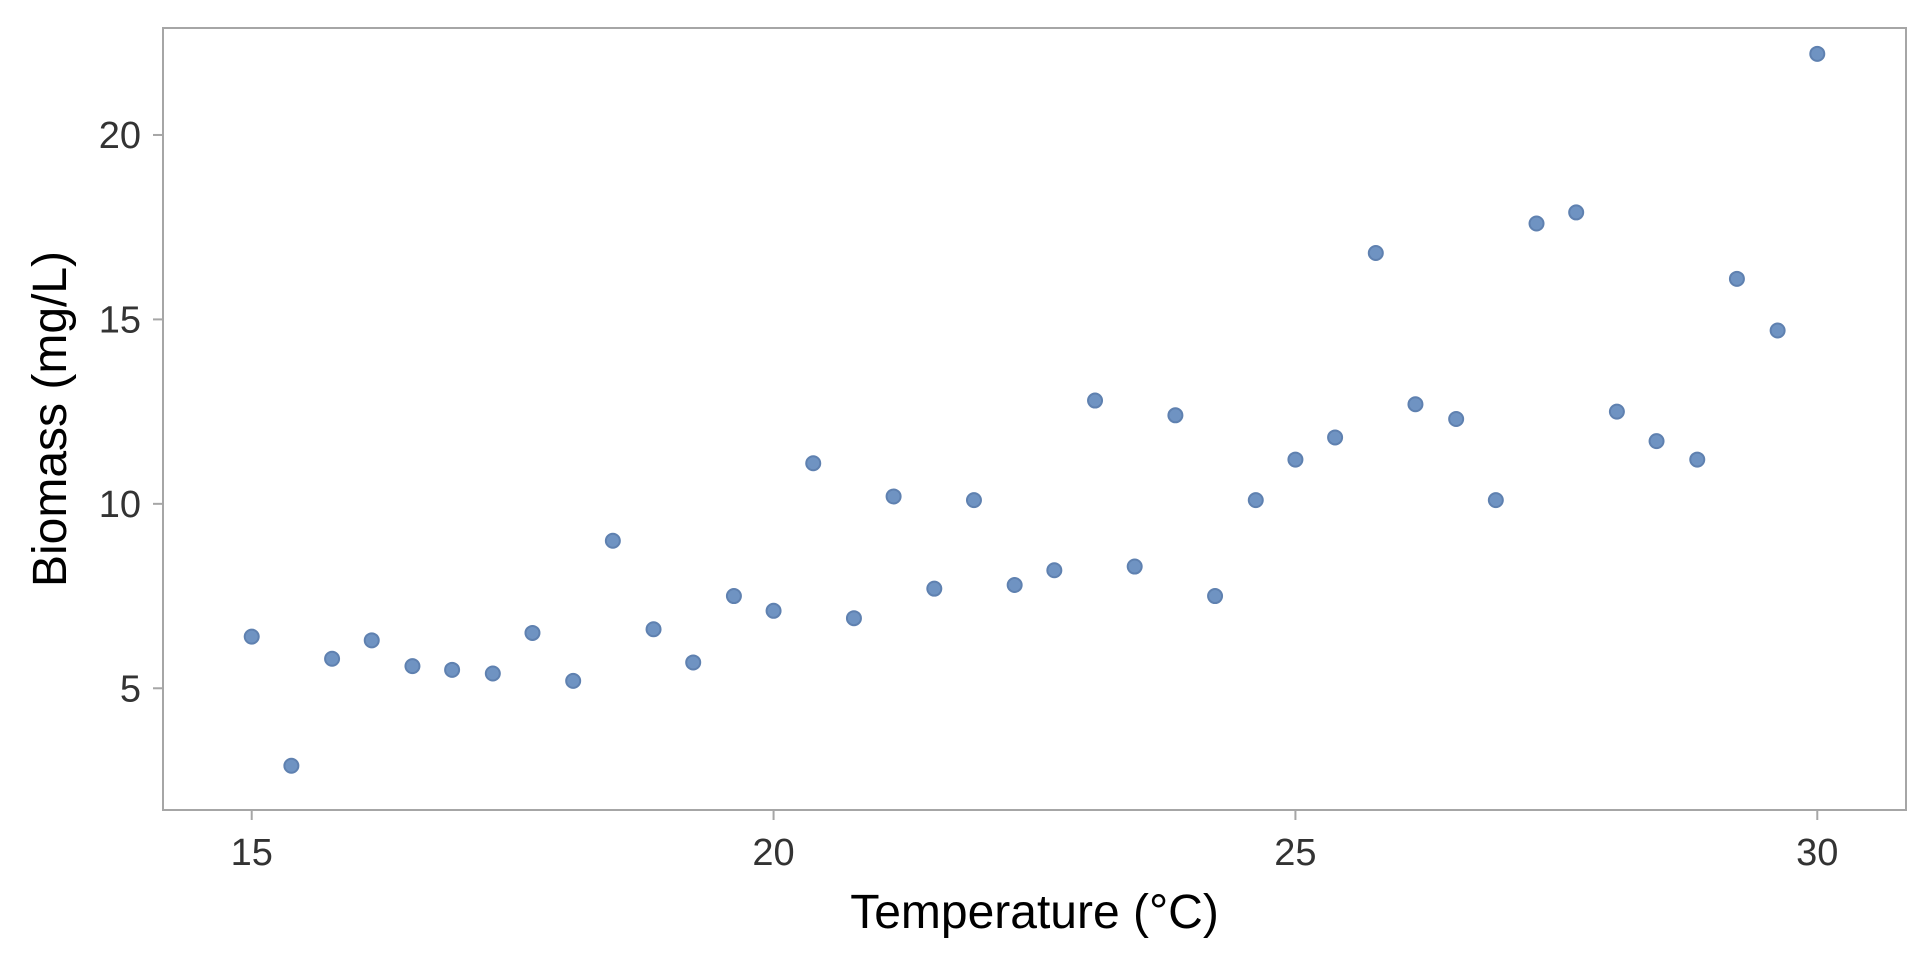 This screenshot has height=960, width=1920. Describe the element at coordinates (1034, 842) in the screenshot. I see `x-axis-ticks: 15 20 25 30` at that location.